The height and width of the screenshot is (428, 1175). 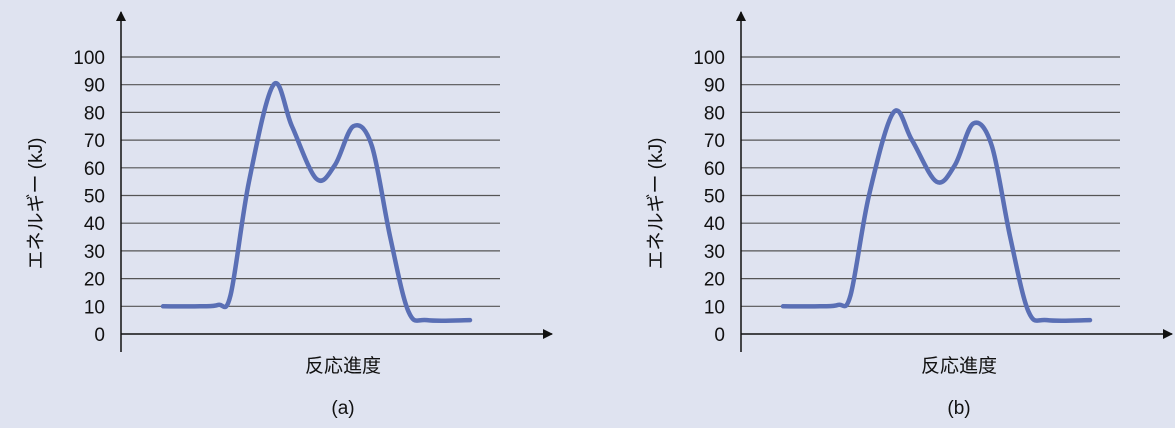 What do you see at coordinates (958, 408) in the screenshot?
I see `panel-label: (b)` at bounding box center [958, 408].